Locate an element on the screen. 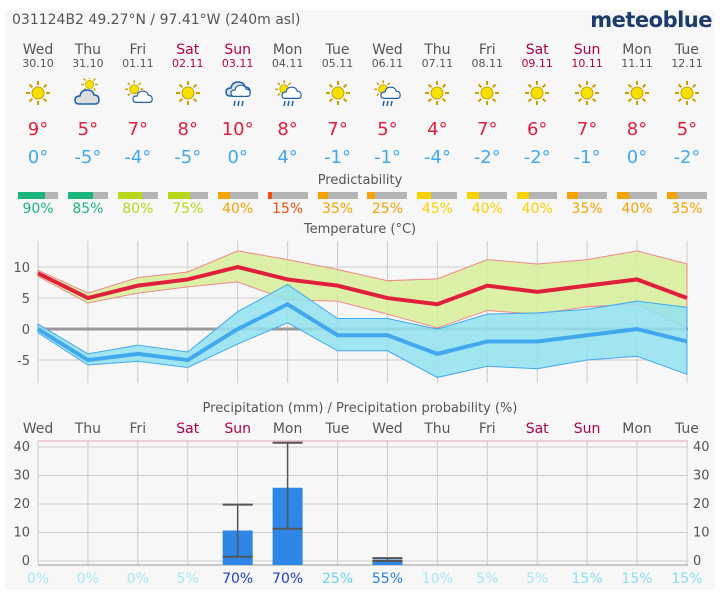  day-name: Thu is located at coordinates (437, 50).